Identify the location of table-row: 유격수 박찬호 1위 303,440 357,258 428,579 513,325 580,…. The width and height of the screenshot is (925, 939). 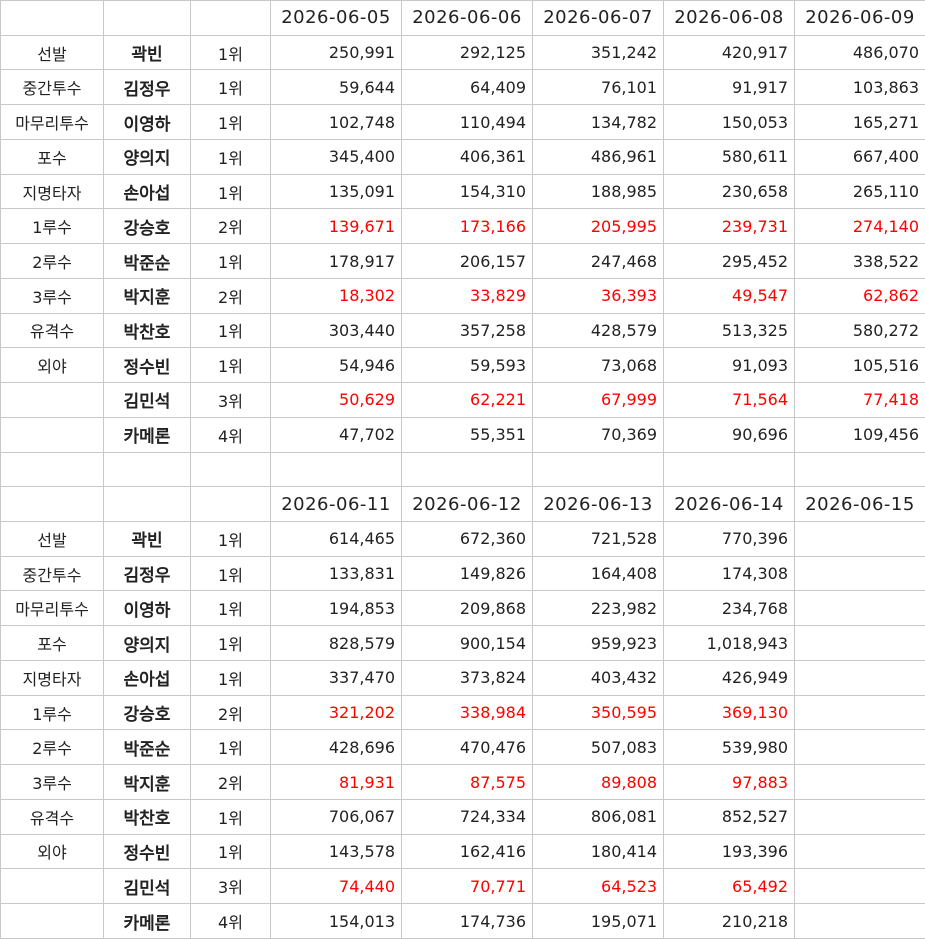
(462, 330).